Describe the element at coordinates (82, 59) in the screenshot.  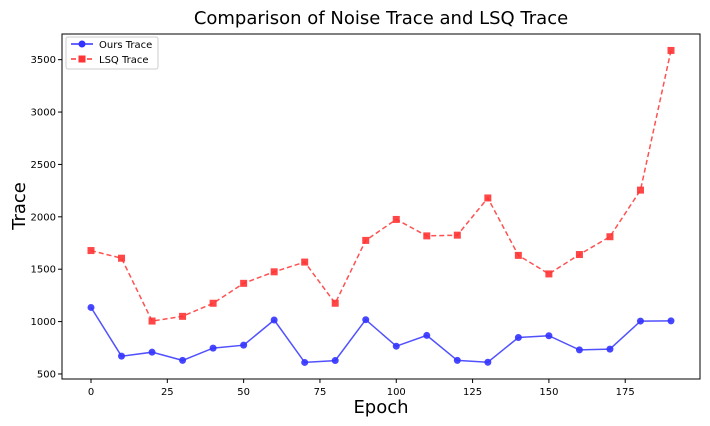
I see `legend-marker-lsq` at that location.